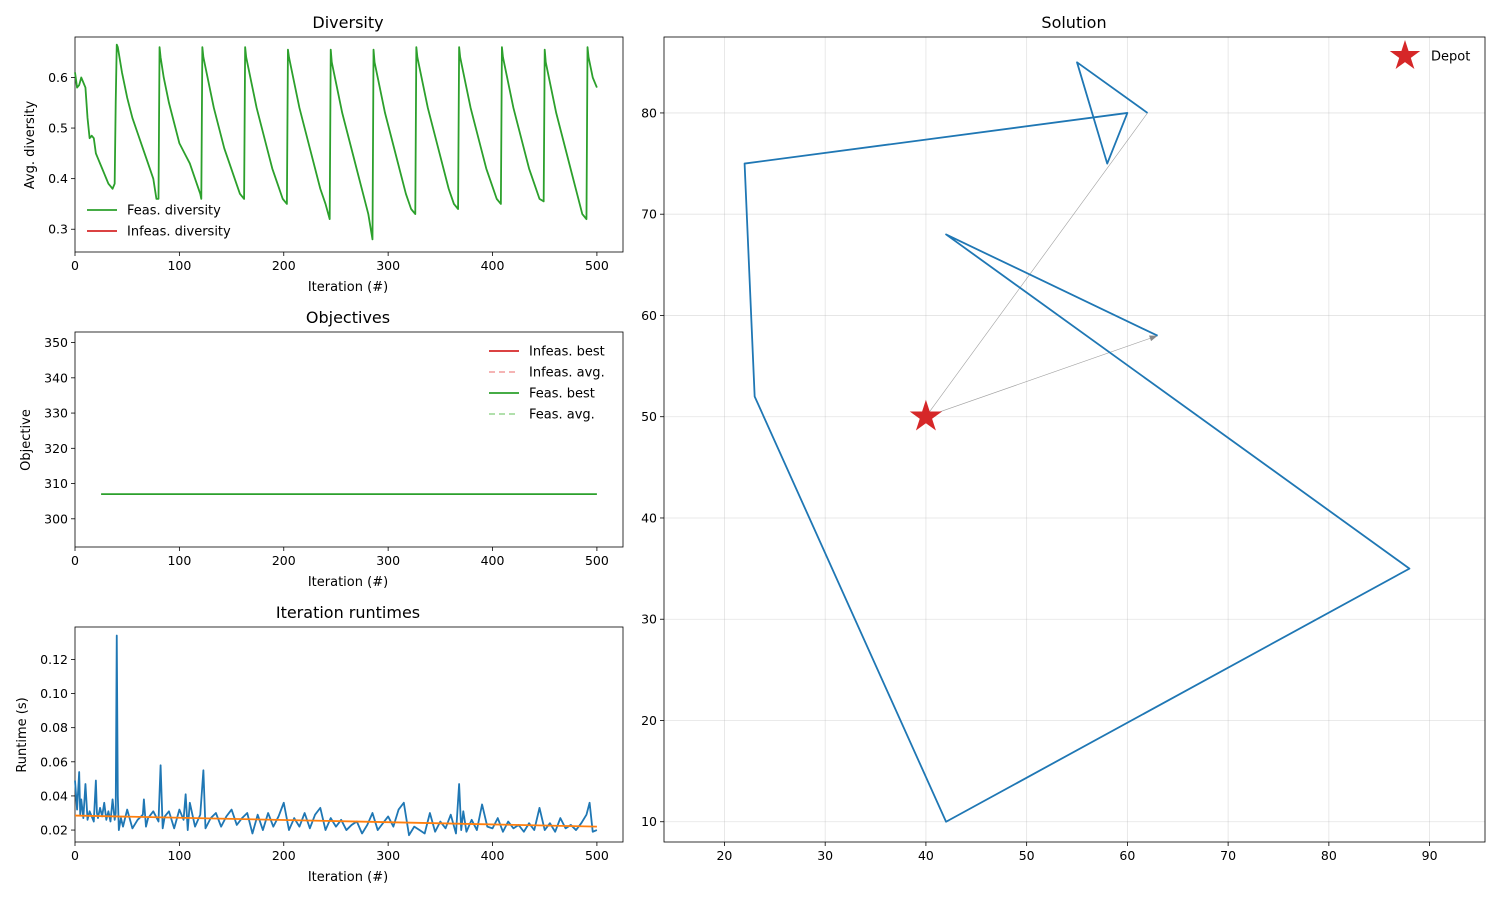 The width and height of the screenshot is (1500, 905). What do you see at coordinates (562, 394) in the screenshot?
I see `legend-label: Feas. best` at bounding box center [562, 394].